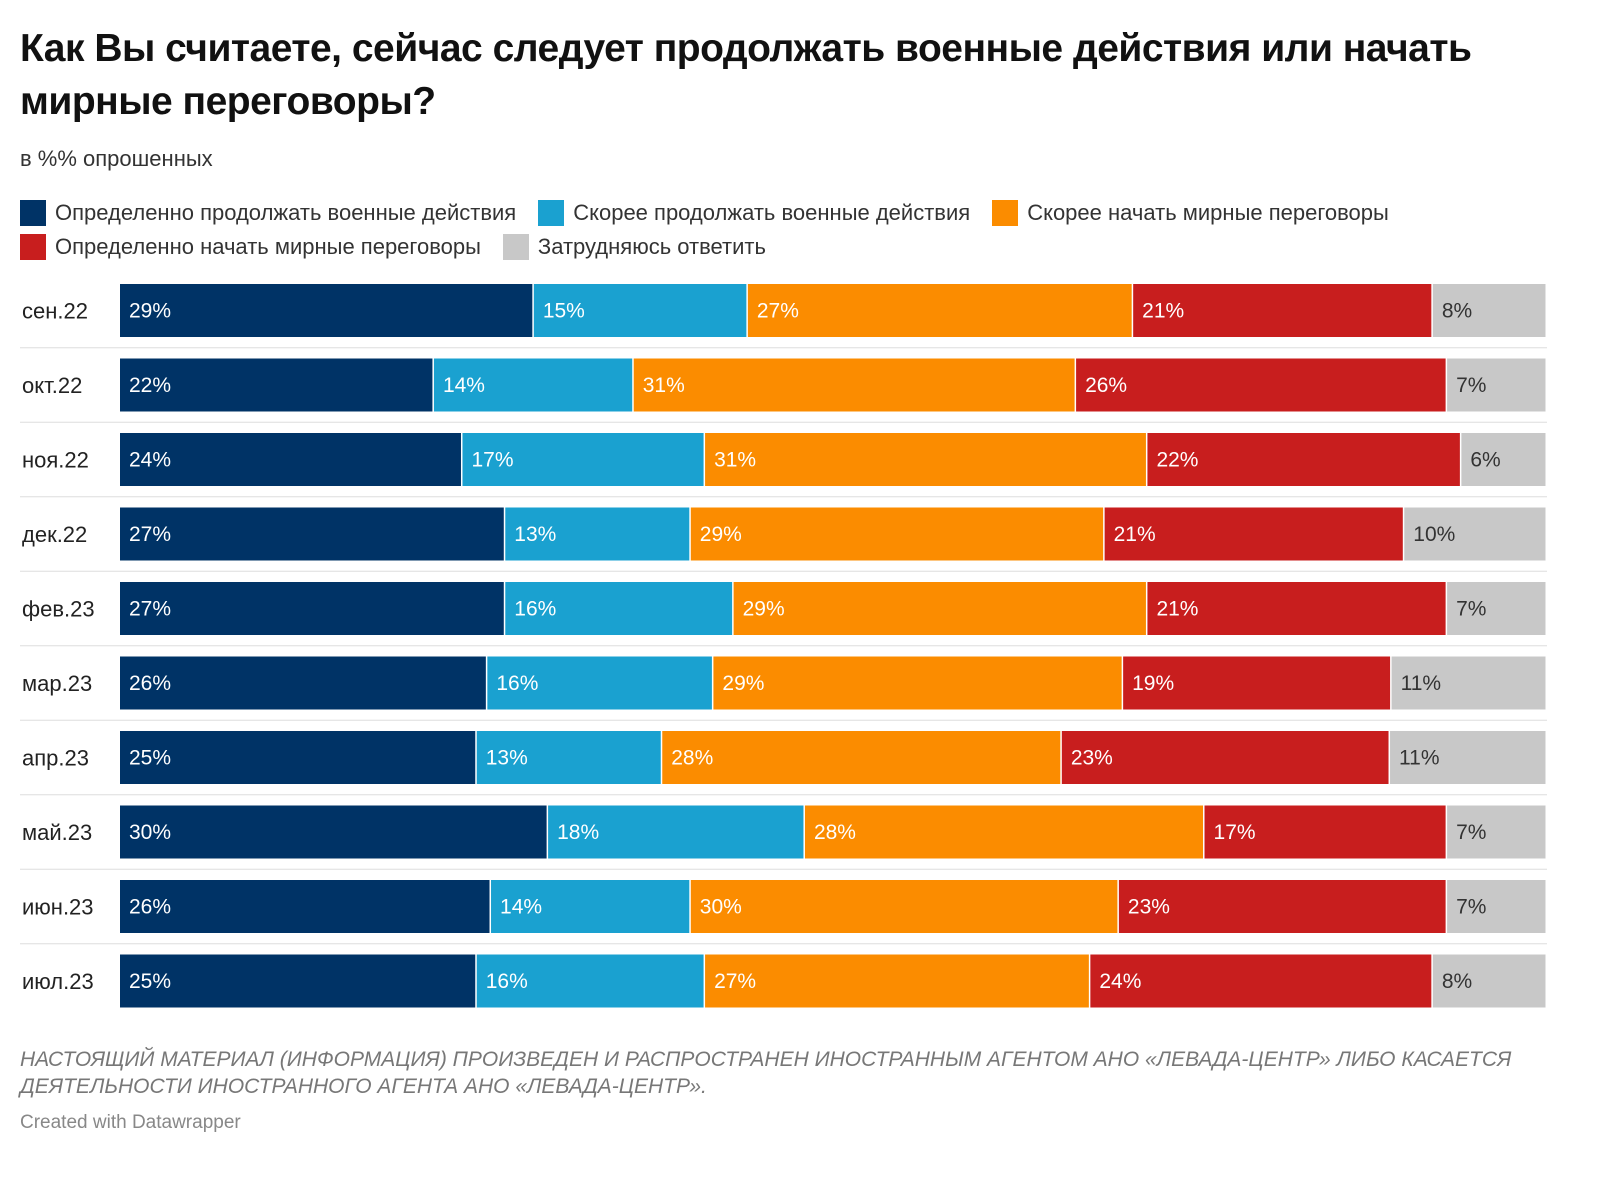 This screenshot has height=1182, width=1600. I want to click on legend-item-rather-continue: Скорее продолжать военные действия, so click(754, 213).